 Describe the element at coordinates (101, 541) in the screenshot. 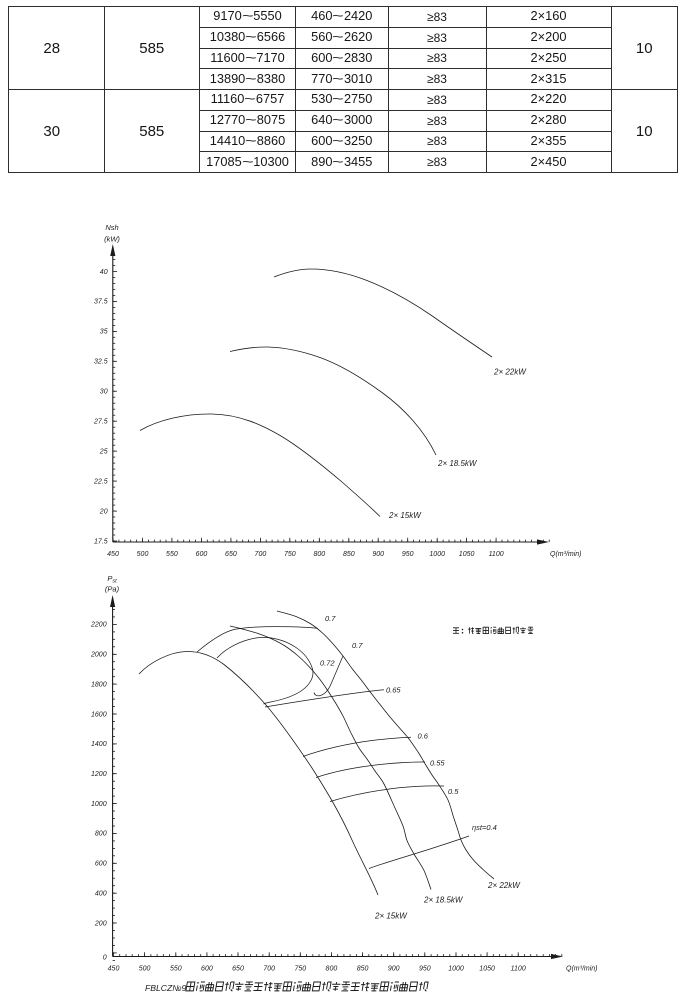

I see `svg-text: 17.5` at that location.